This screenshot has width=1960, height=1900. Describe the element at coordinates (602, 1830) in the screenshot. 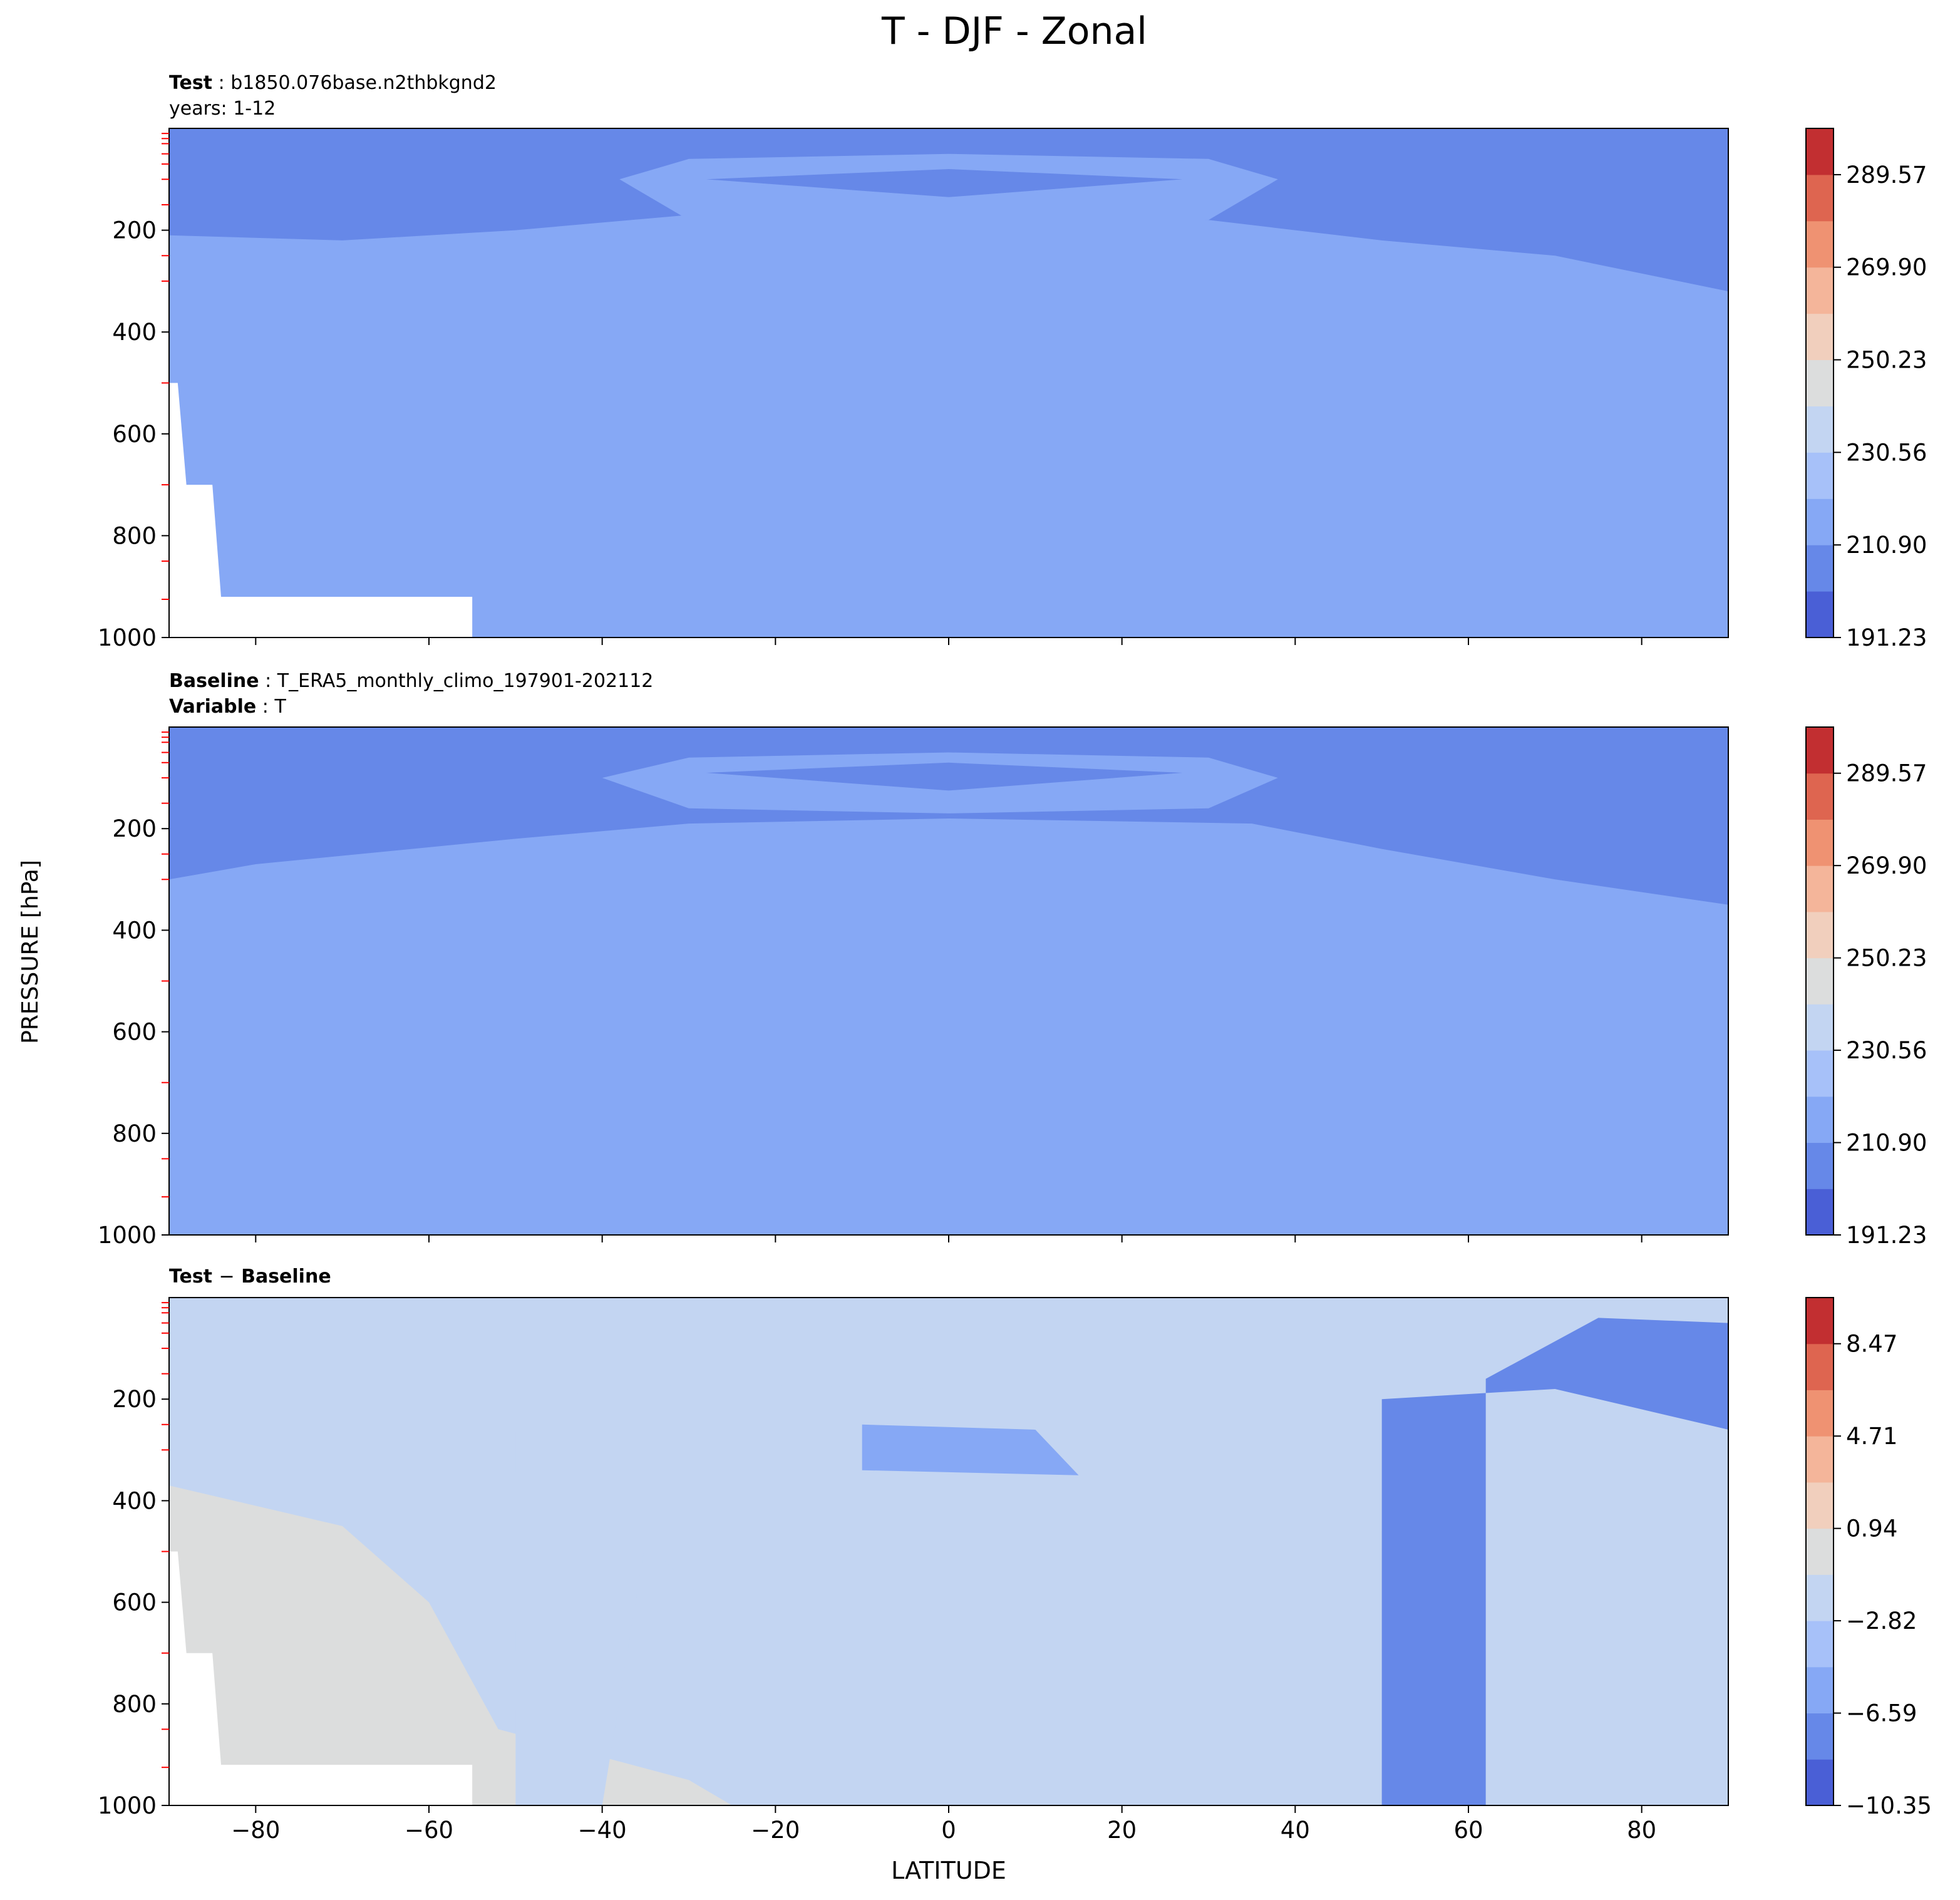

I see `x-tick-label: −40` at that location.